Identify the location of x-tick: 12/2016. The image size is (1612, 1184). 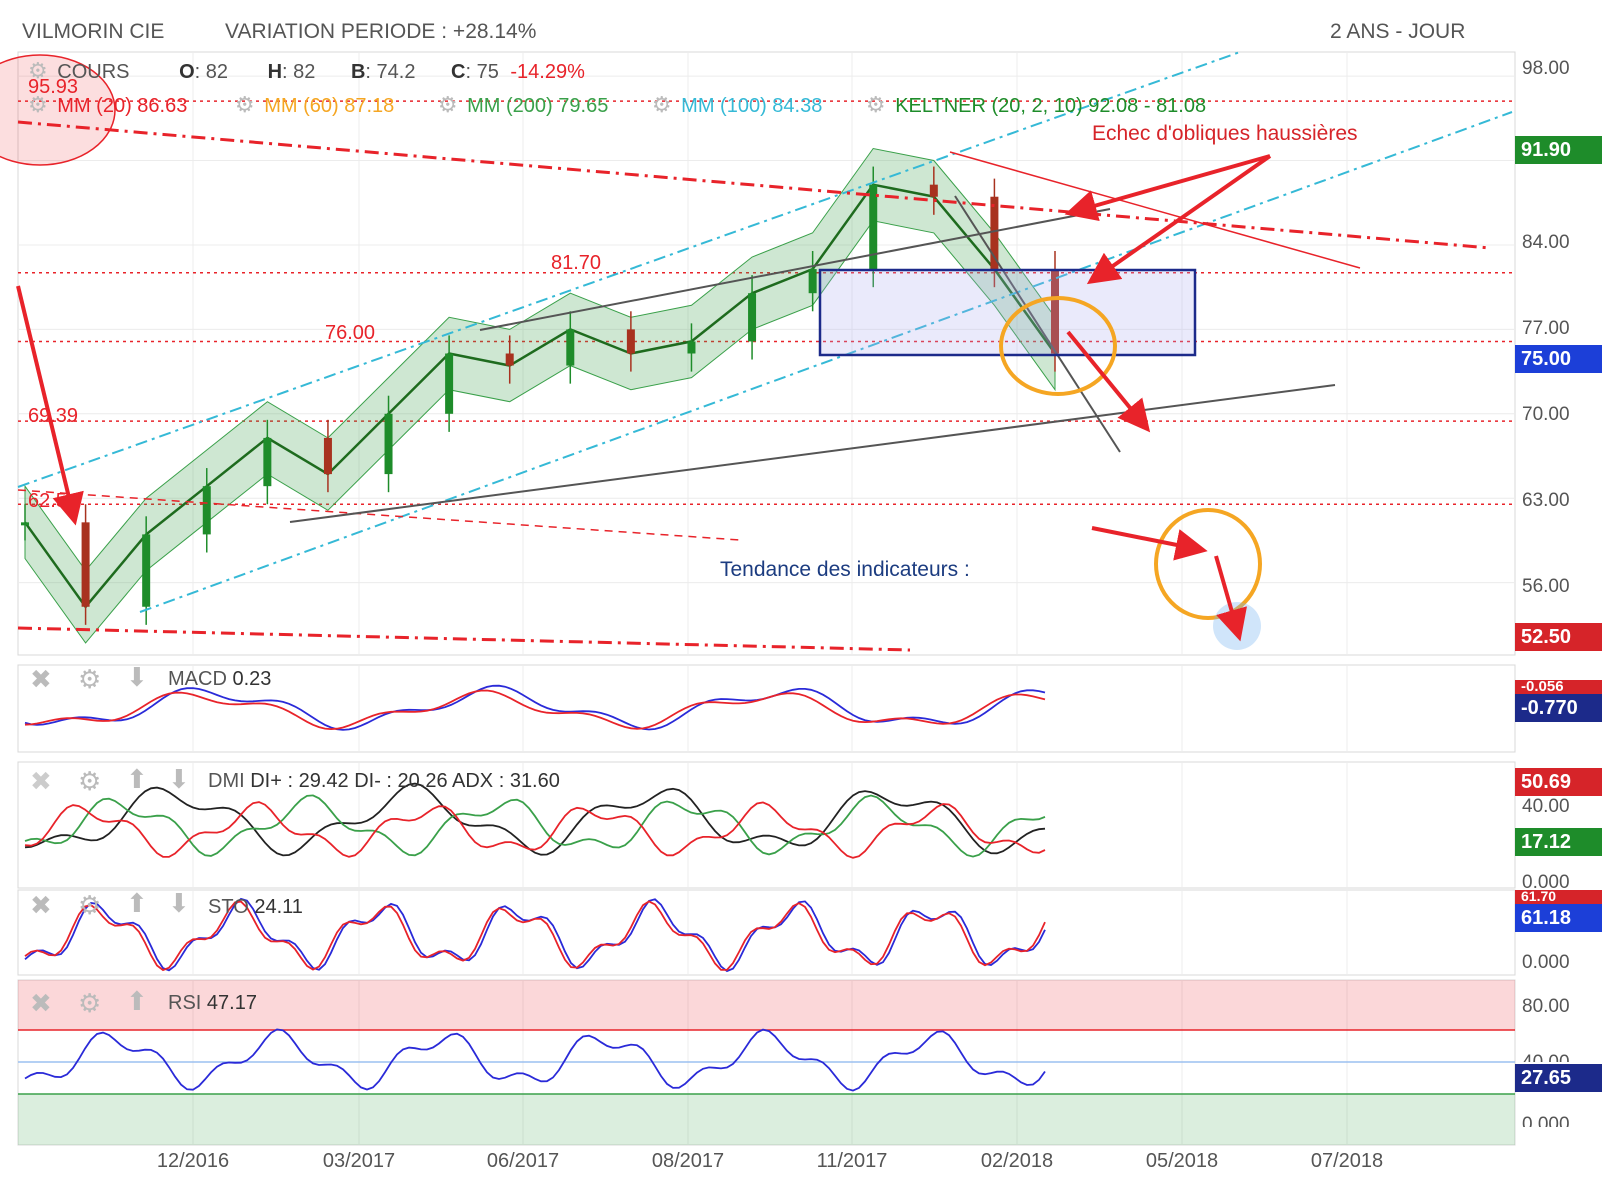
(193, 1161).